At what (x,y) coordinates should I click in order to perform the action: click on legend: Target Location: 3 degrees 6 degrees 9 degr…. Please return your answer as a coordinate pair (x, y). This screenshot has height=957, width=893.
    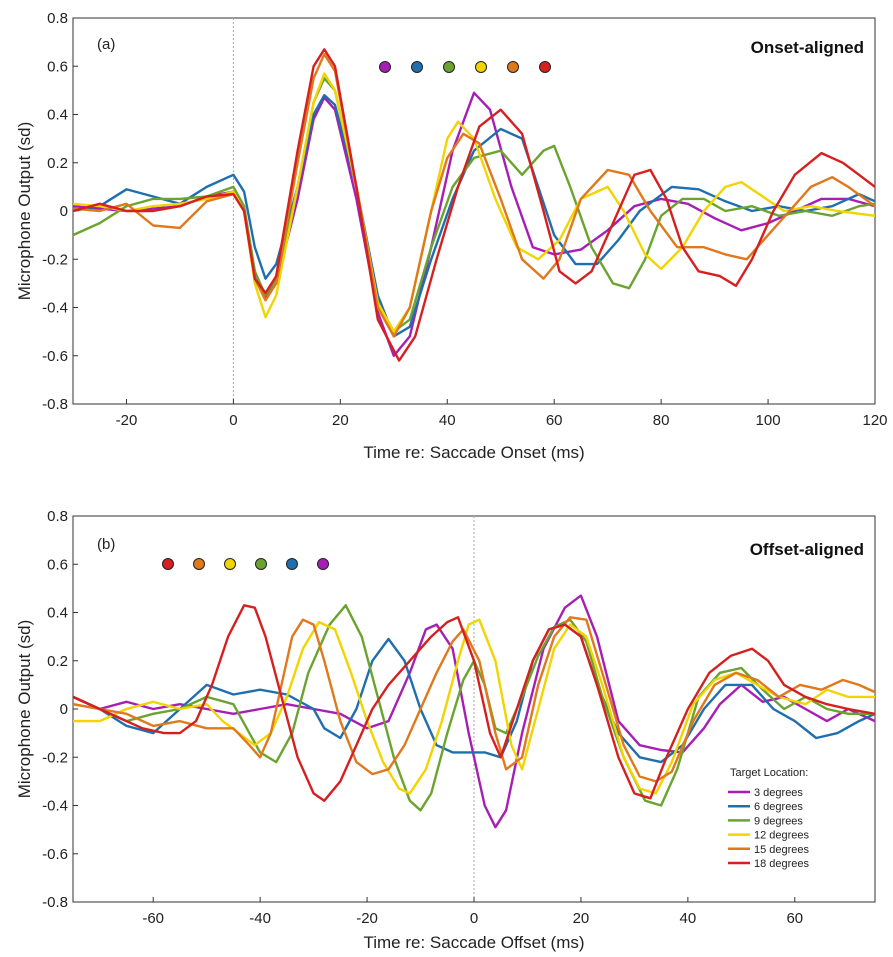
    Looking at the image, I should click on (769, 818).